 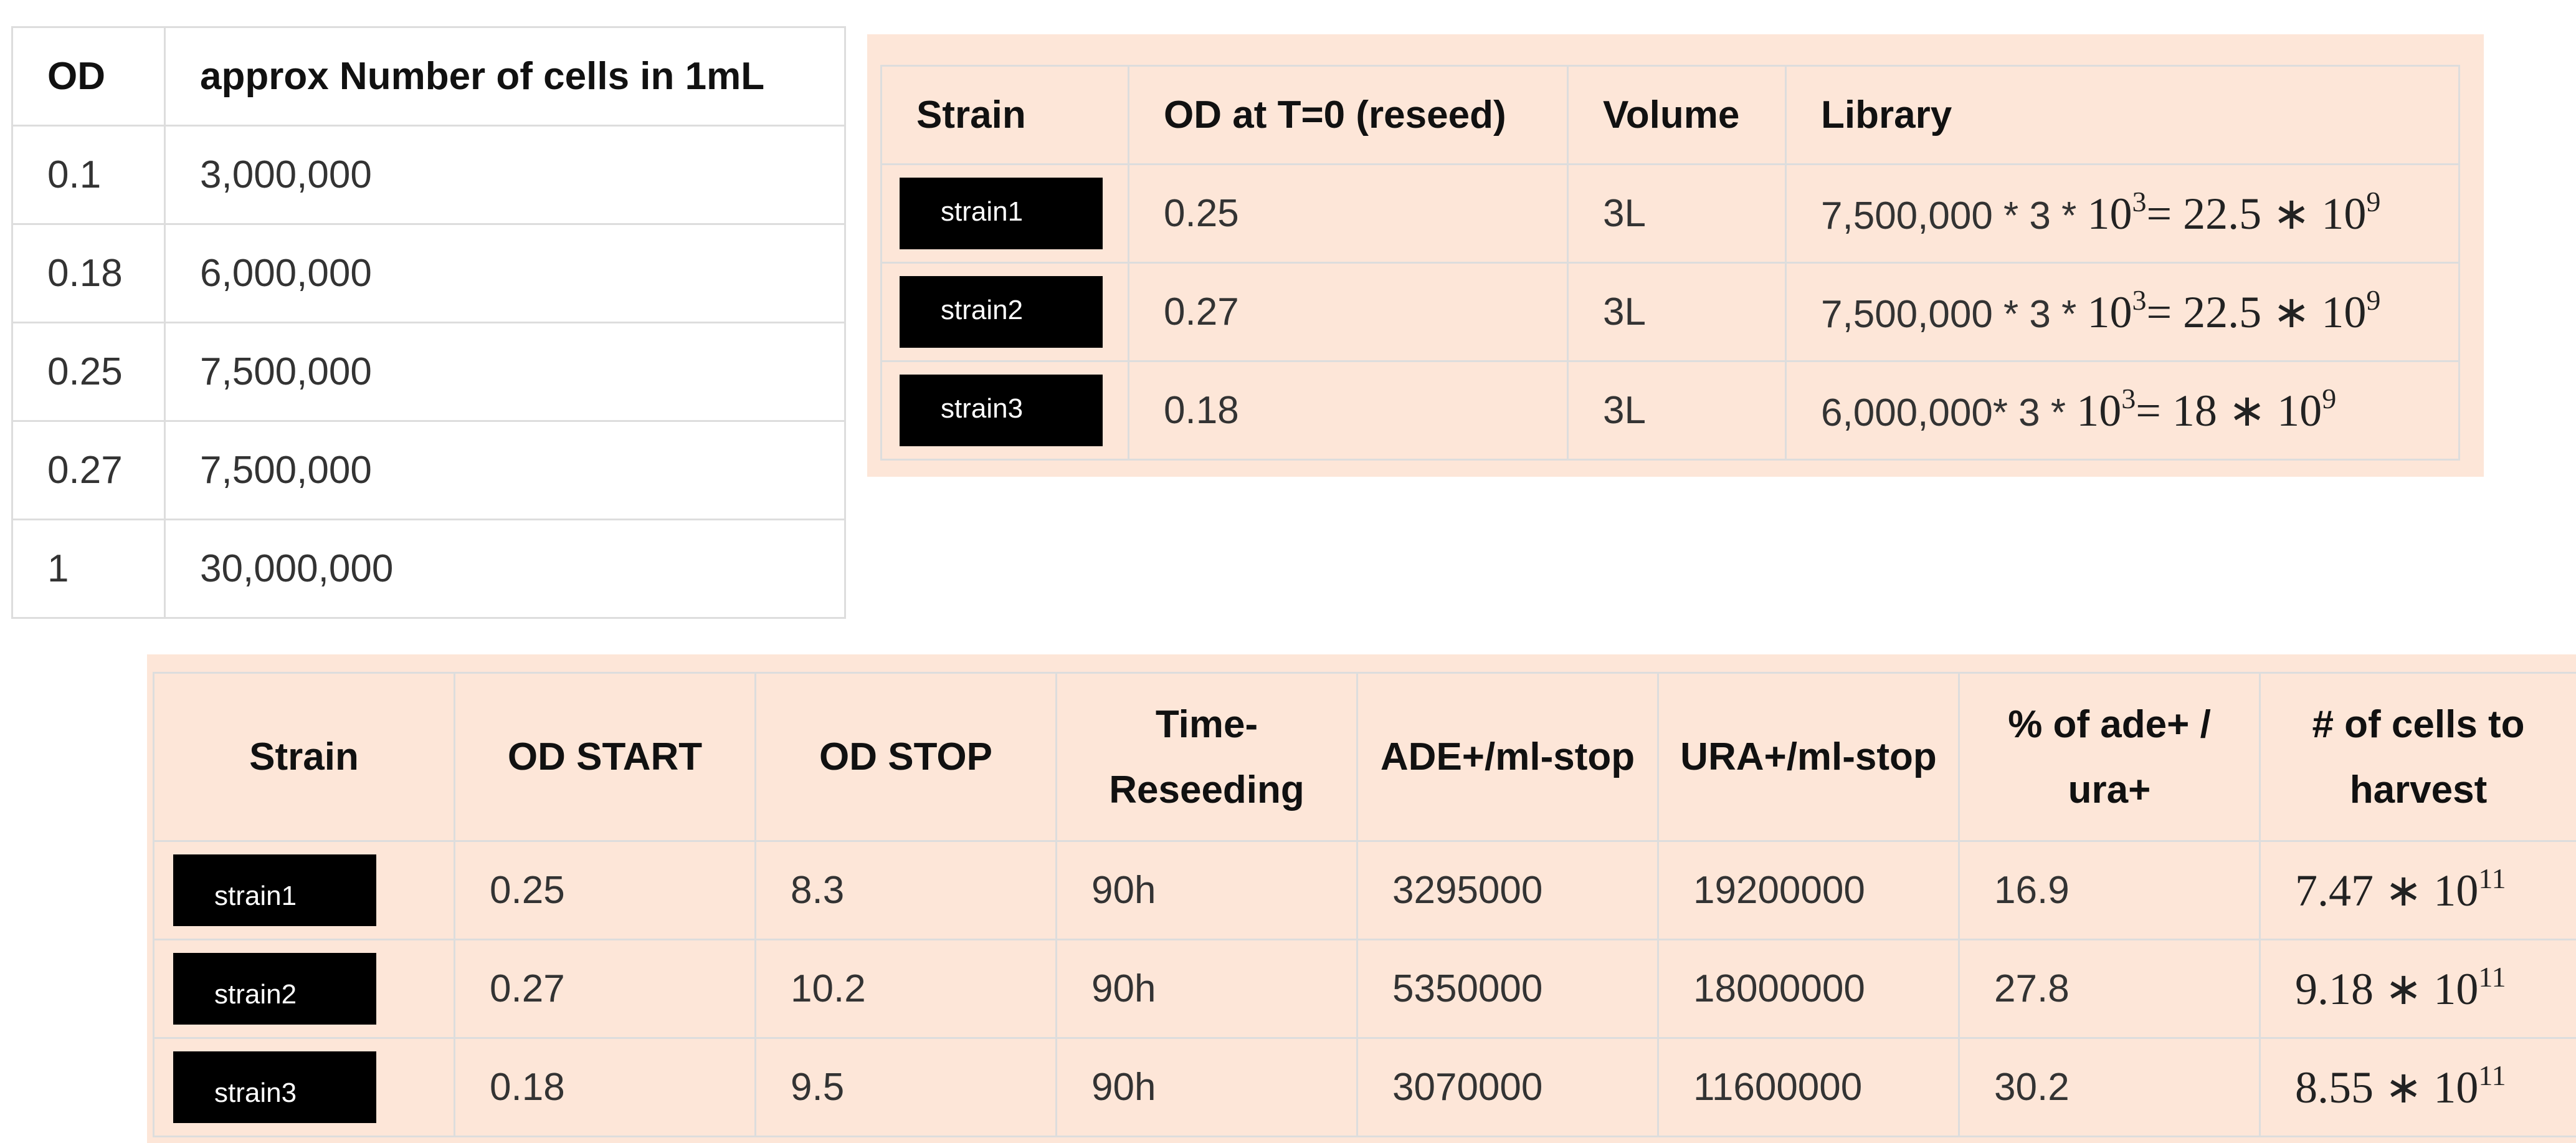 What do you see at coordinates (1949, 412) in the screenshot?
I see `library-prefix: 6,000,000* 3 *` at bounding box center [1949, 412].